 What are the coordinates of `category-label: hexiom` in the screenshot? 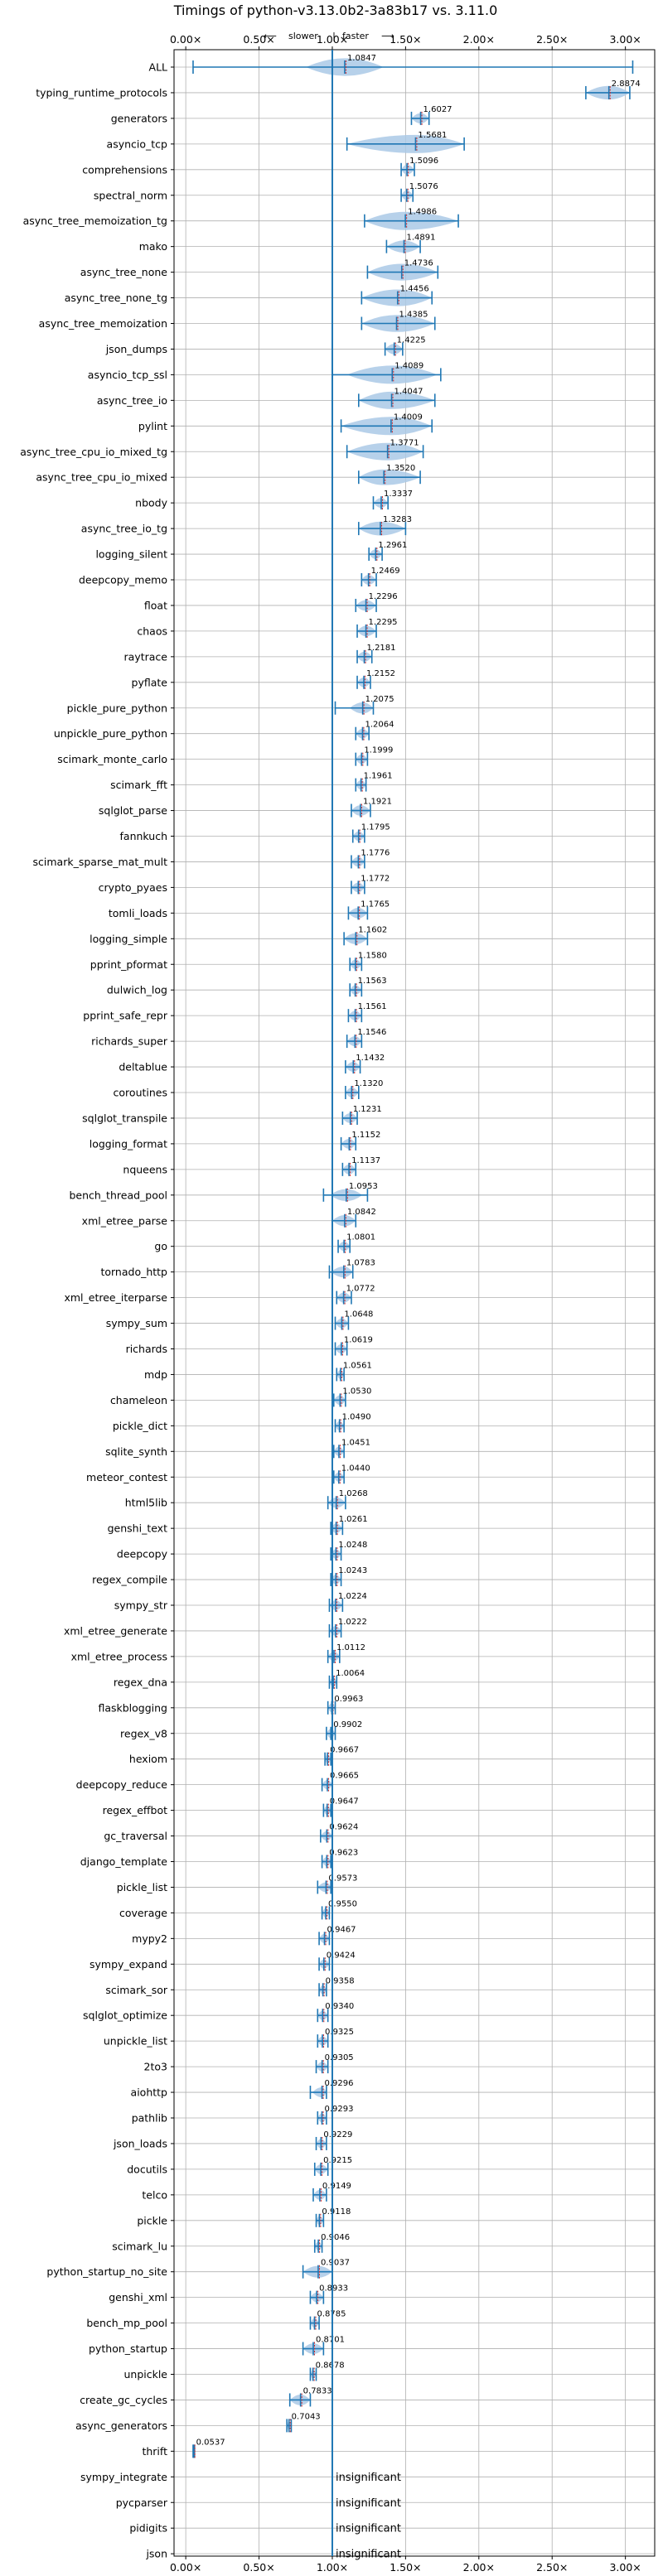 It's located at (148, 1759).